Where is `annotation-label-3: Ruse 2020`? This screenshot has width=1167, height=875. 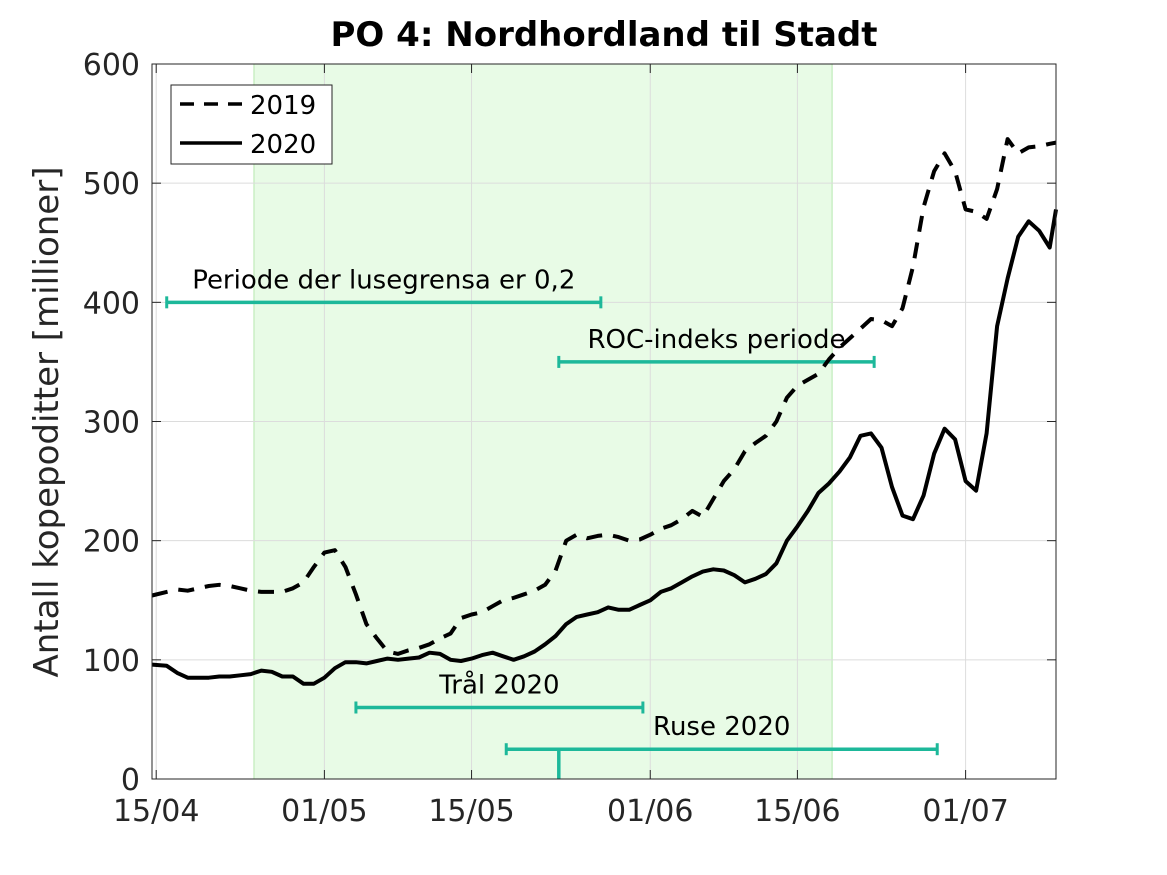 annotation-label-3: Ruse 2020 is located at coordinates (721, 727).